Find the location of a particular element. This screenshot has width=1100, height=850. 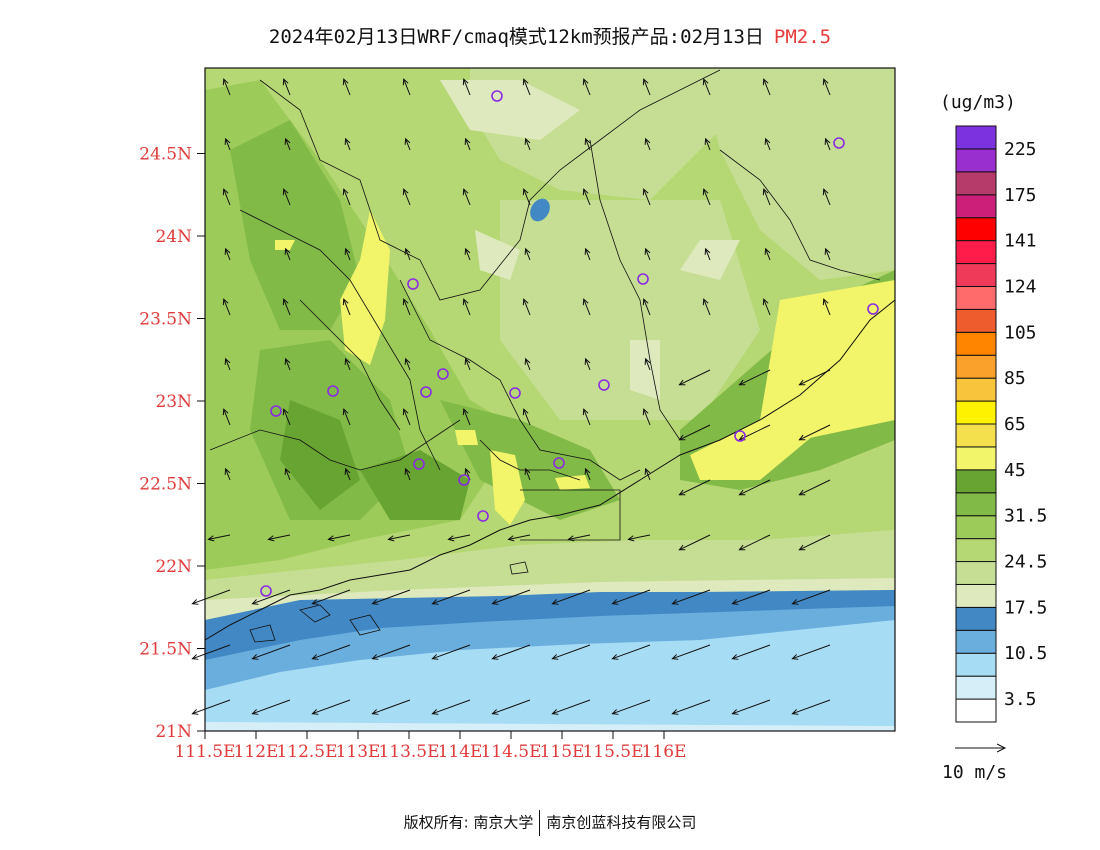

colorbar-label: 31.5 is located at coordinates (1025, 516).